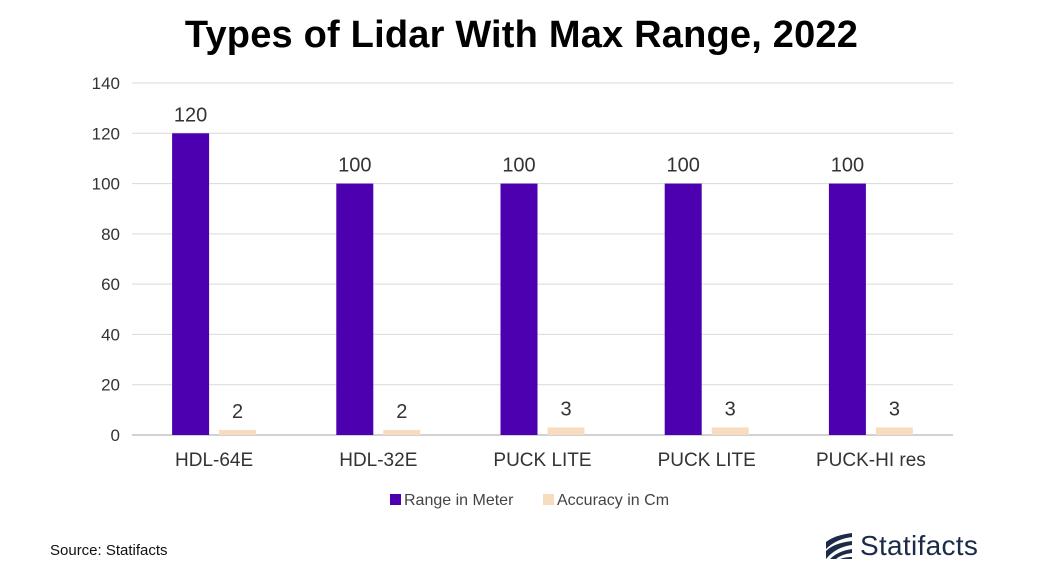 The width and height of the screenshot is (1043, 587). I want to click on chart-title: Types of Lidar With Max Range, 2022, so click(521, 35).